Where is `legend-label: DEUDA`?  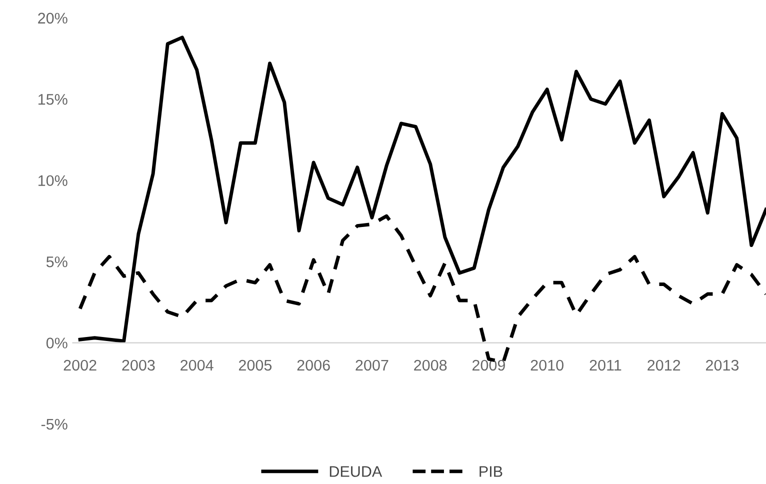 legend-label: DEUDA is located at coordinates (356, 471).